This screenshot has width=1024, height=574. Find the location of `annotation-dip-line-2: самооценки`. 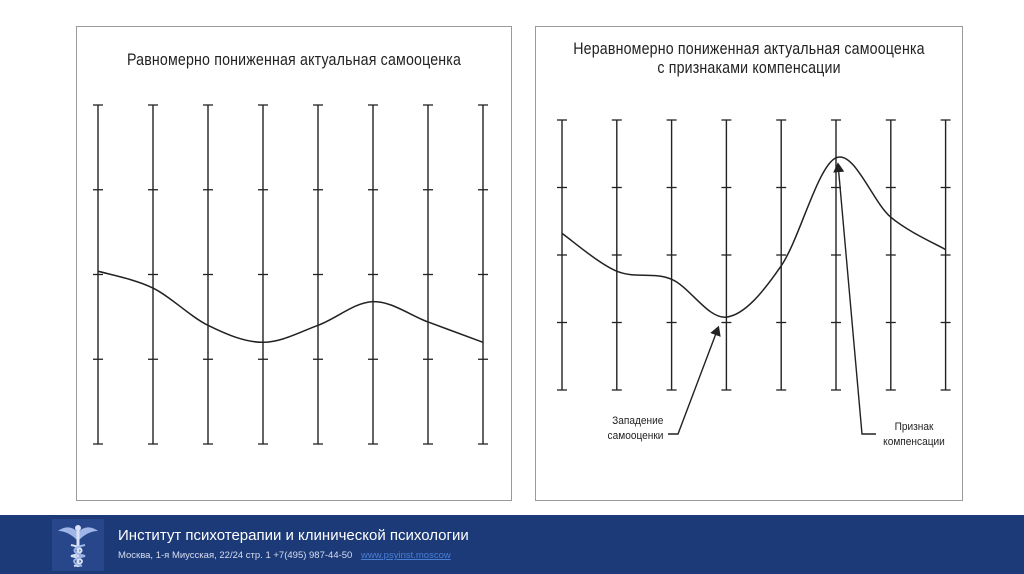

annotation-dip-line-2: самооценки is located at coordinates (635, 436).